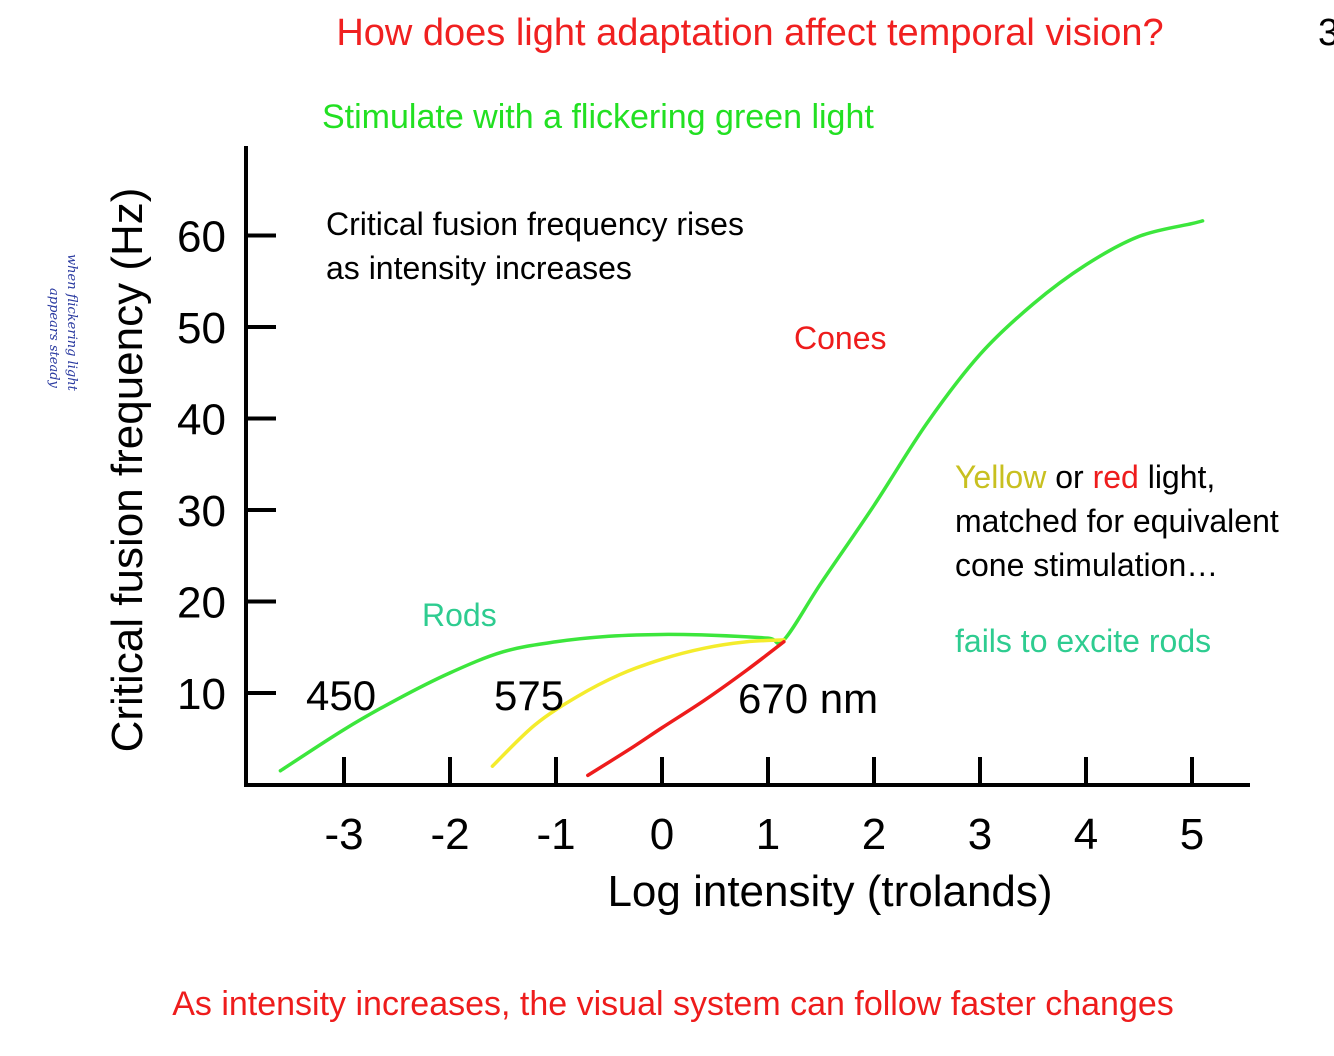 Image resolution: width=1334 pixels, height=1056 pixels. Describe the element at coordinates (535, 224) in the screenshot. I see `note-line-1: Critical fusion frequency rises` at that location.